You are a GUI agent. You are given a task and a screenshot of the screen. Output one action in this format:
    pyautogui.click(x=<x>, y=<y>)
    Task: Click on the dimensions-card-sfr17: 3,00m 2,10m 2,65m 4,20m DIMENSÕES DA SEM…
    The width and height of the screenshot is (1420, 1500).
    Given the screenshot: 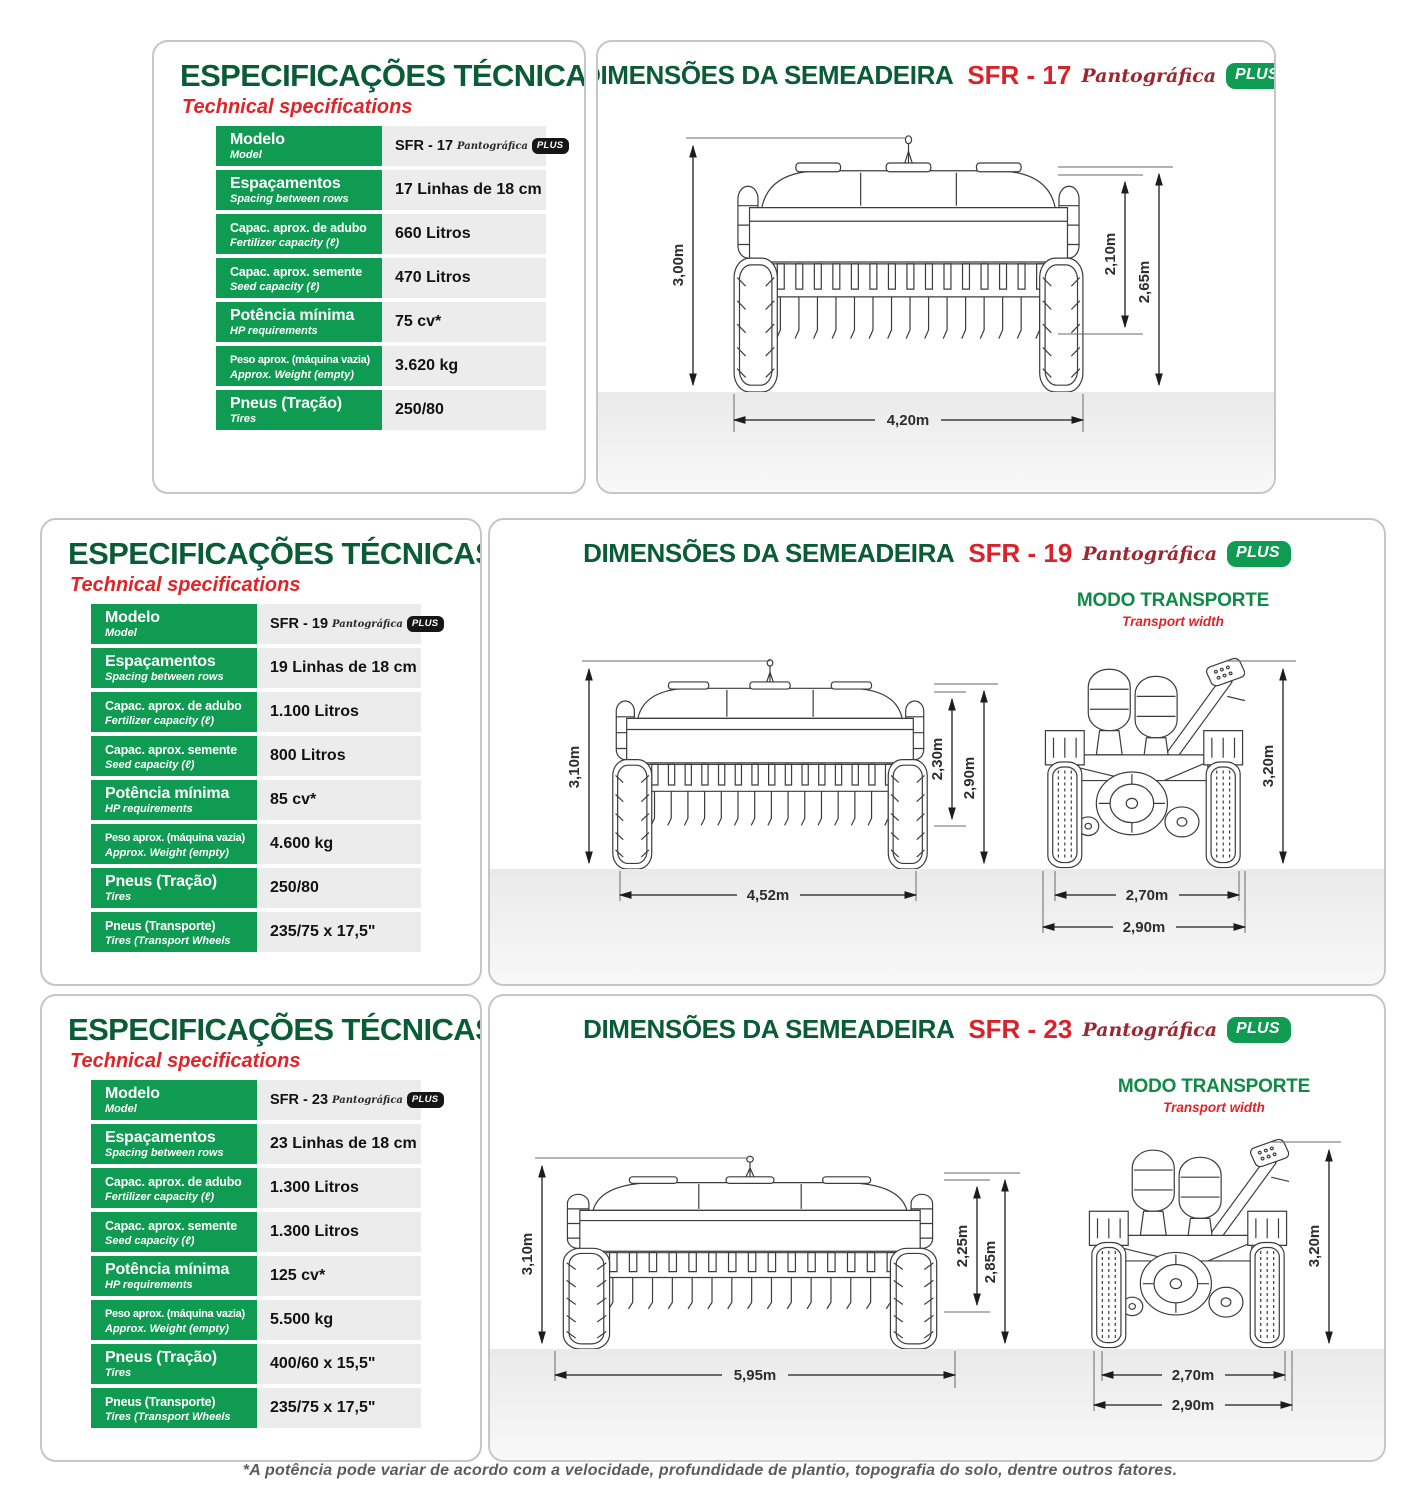 What is the action you would take?
    pyautogui.click(x=936, y=267)
    